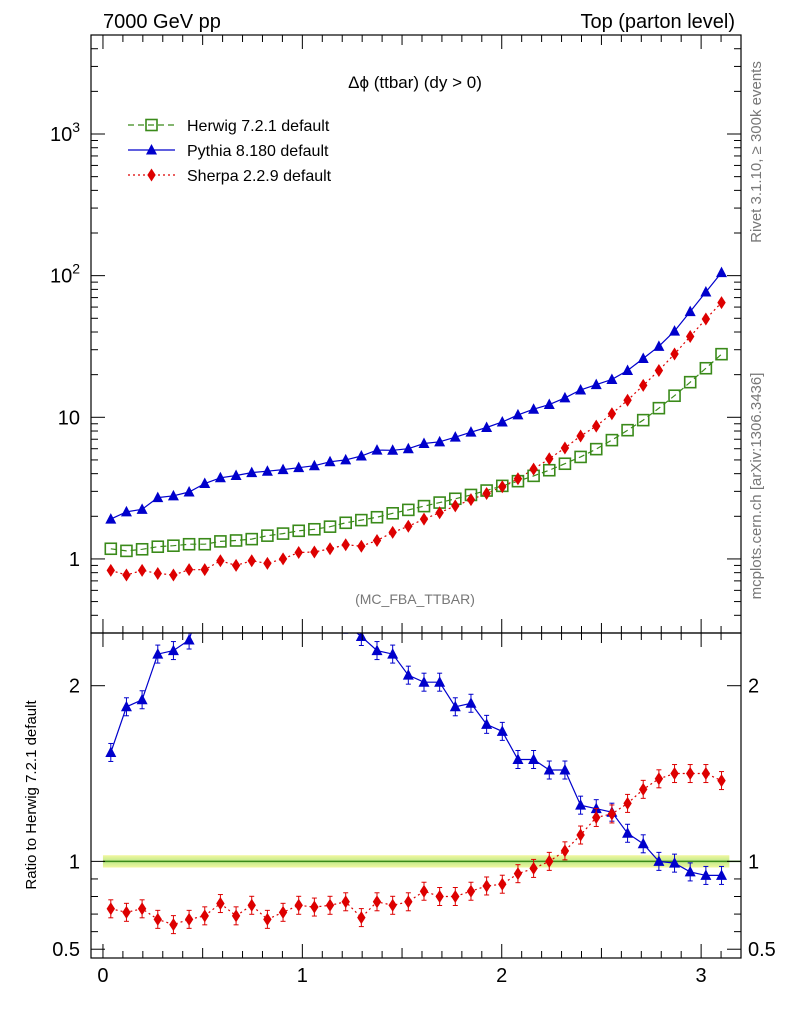 The width and height of the screenshot is (786, 1024). What do you see at coordinates (162, 22) in the screenshot?
I see `header-left: 7000 GeV pp` at bounding box center [162, 22].